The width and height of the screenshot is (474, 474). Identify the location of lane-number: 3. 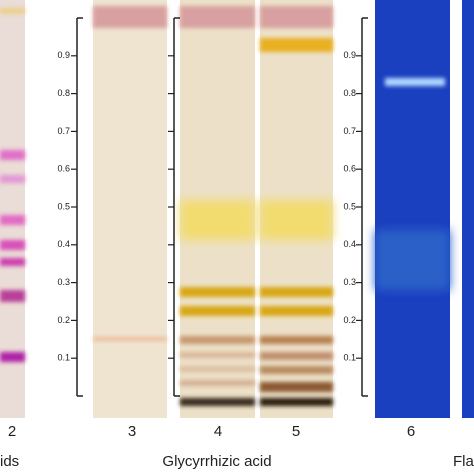
(132, 431).